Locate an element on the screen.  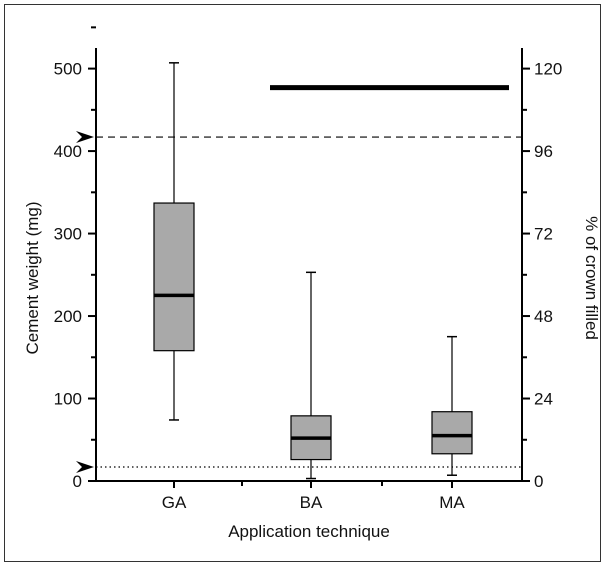
left-ticks-group: 0 100 200 300 400 500 is located at coordinates (75, 258).